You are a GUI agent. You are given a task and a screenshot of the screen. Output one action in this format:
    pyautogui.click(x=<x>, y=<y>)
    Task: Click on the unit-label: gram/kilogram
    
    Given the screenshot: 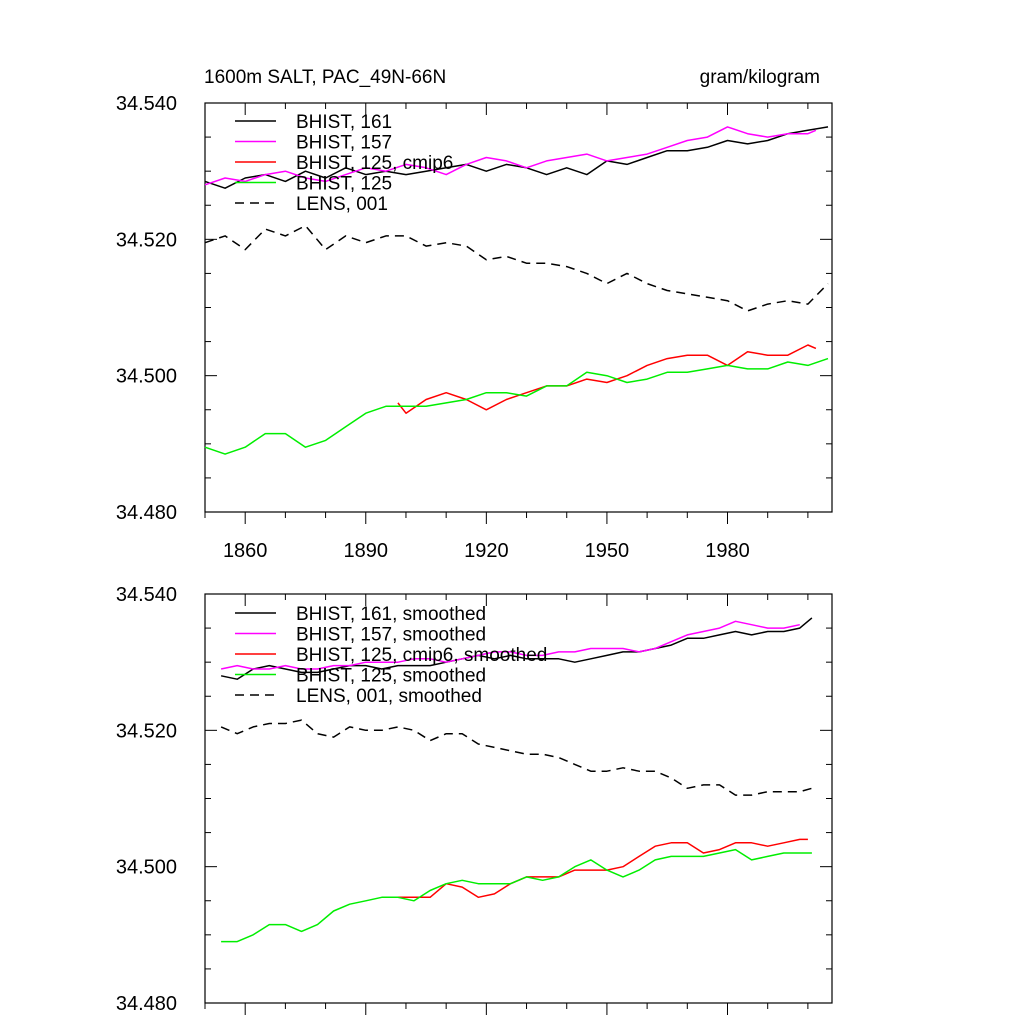 What is the action you would take?
    pyautogui.click(x=760, y=77)
    